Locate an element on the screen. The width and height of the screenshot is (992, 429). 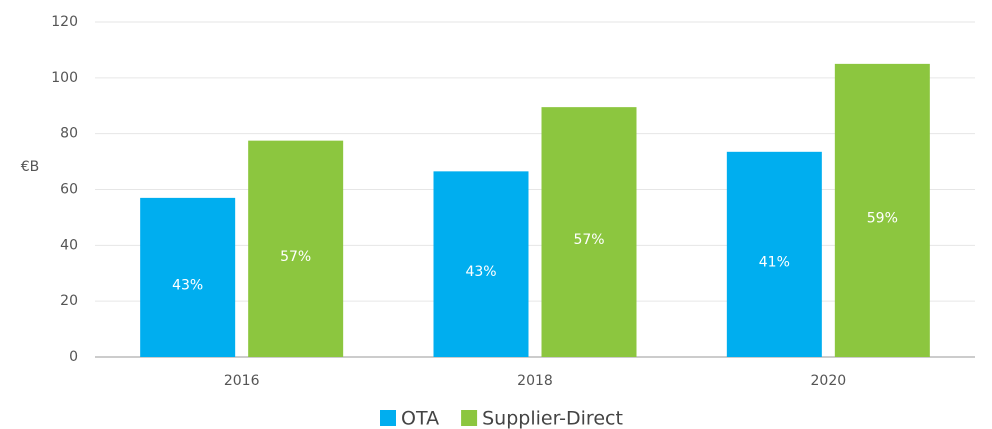
y-tick-label: 40 is located at coordinates (69, 245).